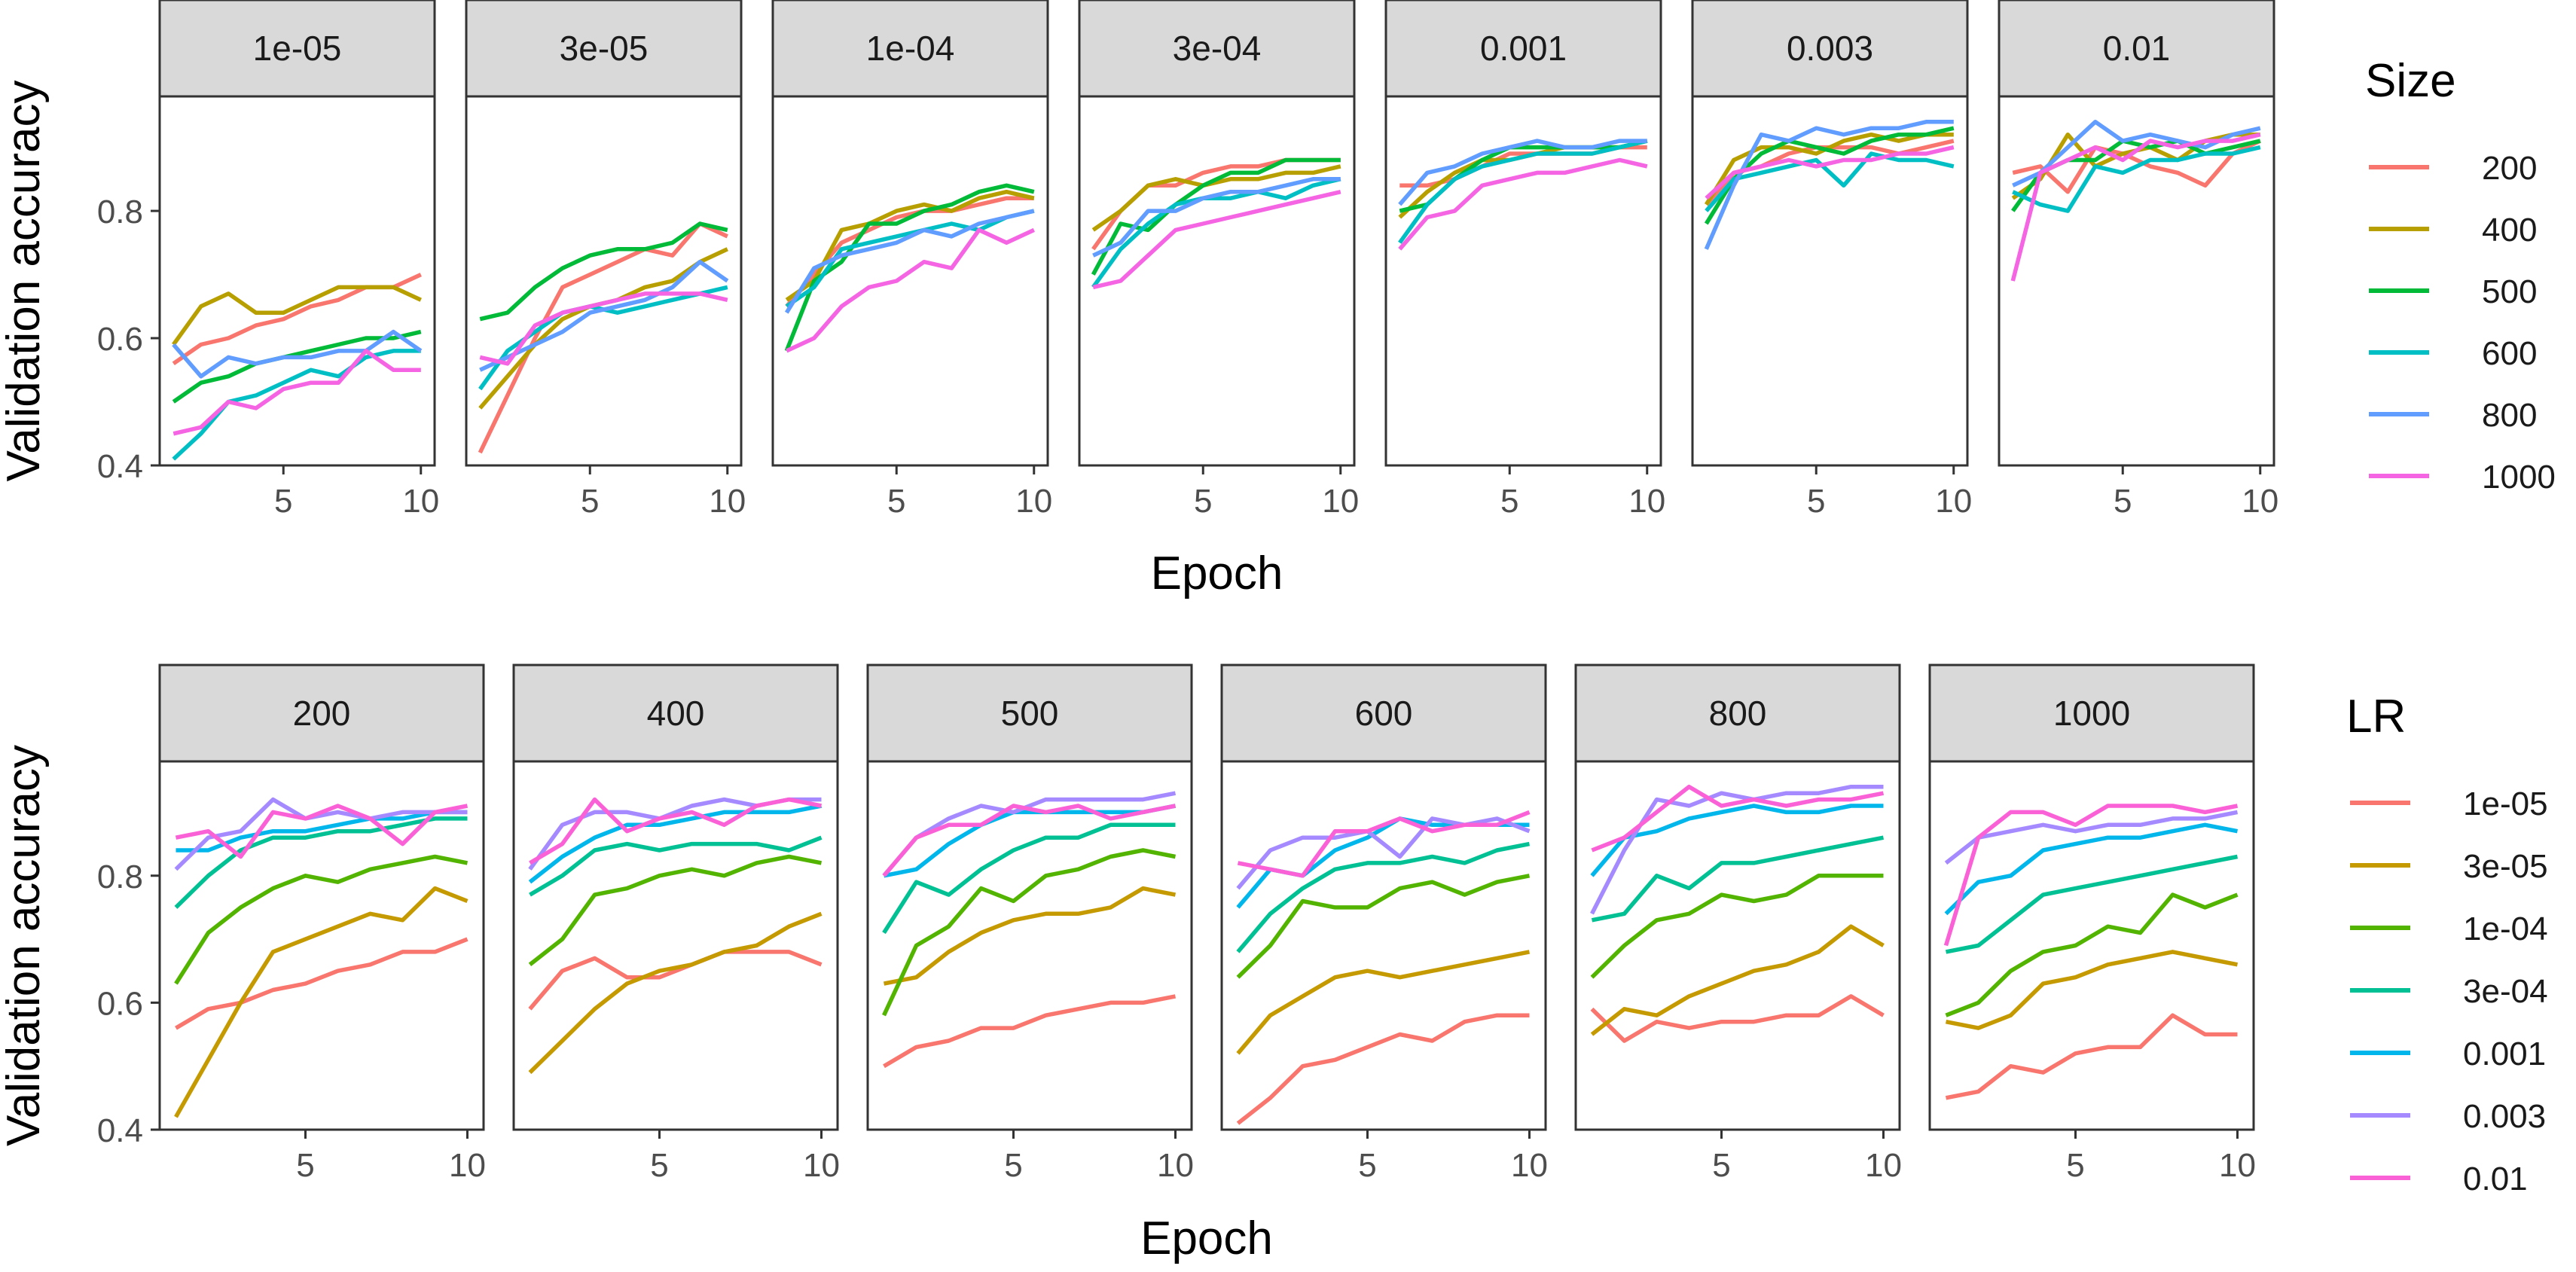 The width and height of the screenshot is (2576, 1272). What do you see at coordinates (2506, 866) in the screenshot?
I see `legend-label: 3e-05` at bounding box center [2506, 866].